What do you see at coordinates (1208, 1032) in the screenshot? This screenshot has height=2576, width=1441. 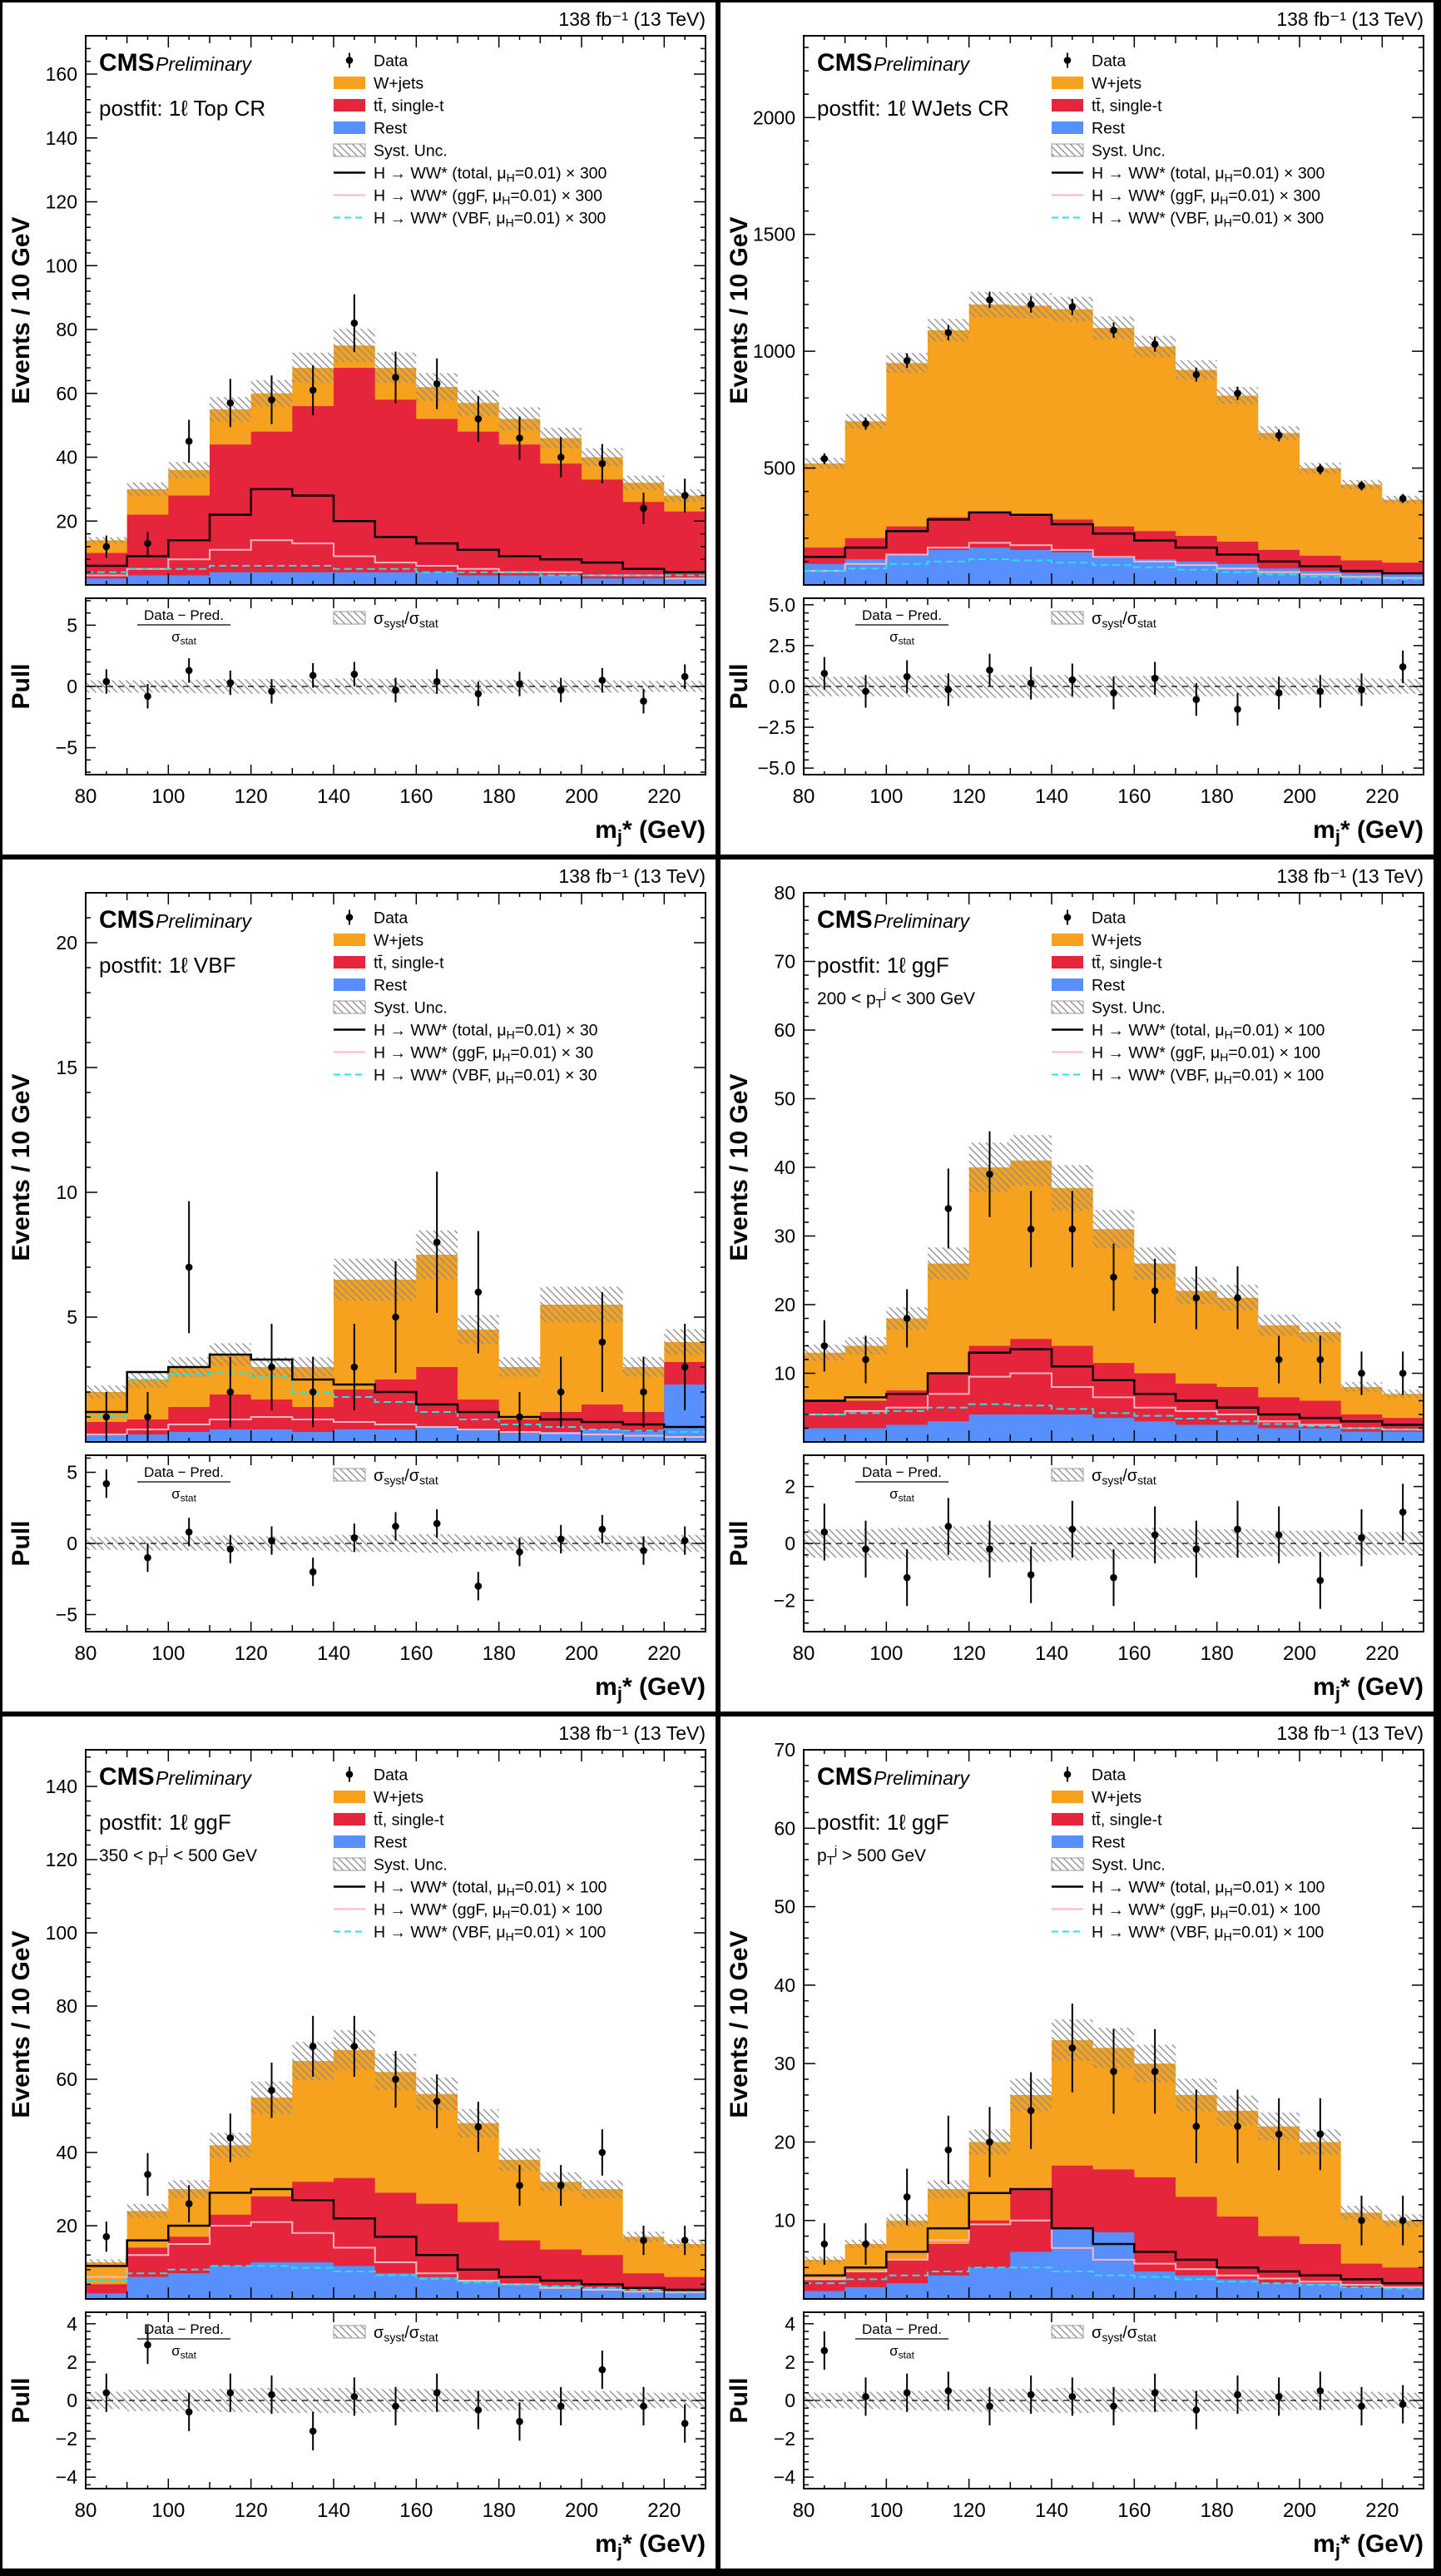 I see `legend-signal-total-label: H → WW* (total, μH=0.01) × 100` at bounding box center [1208, 1032].